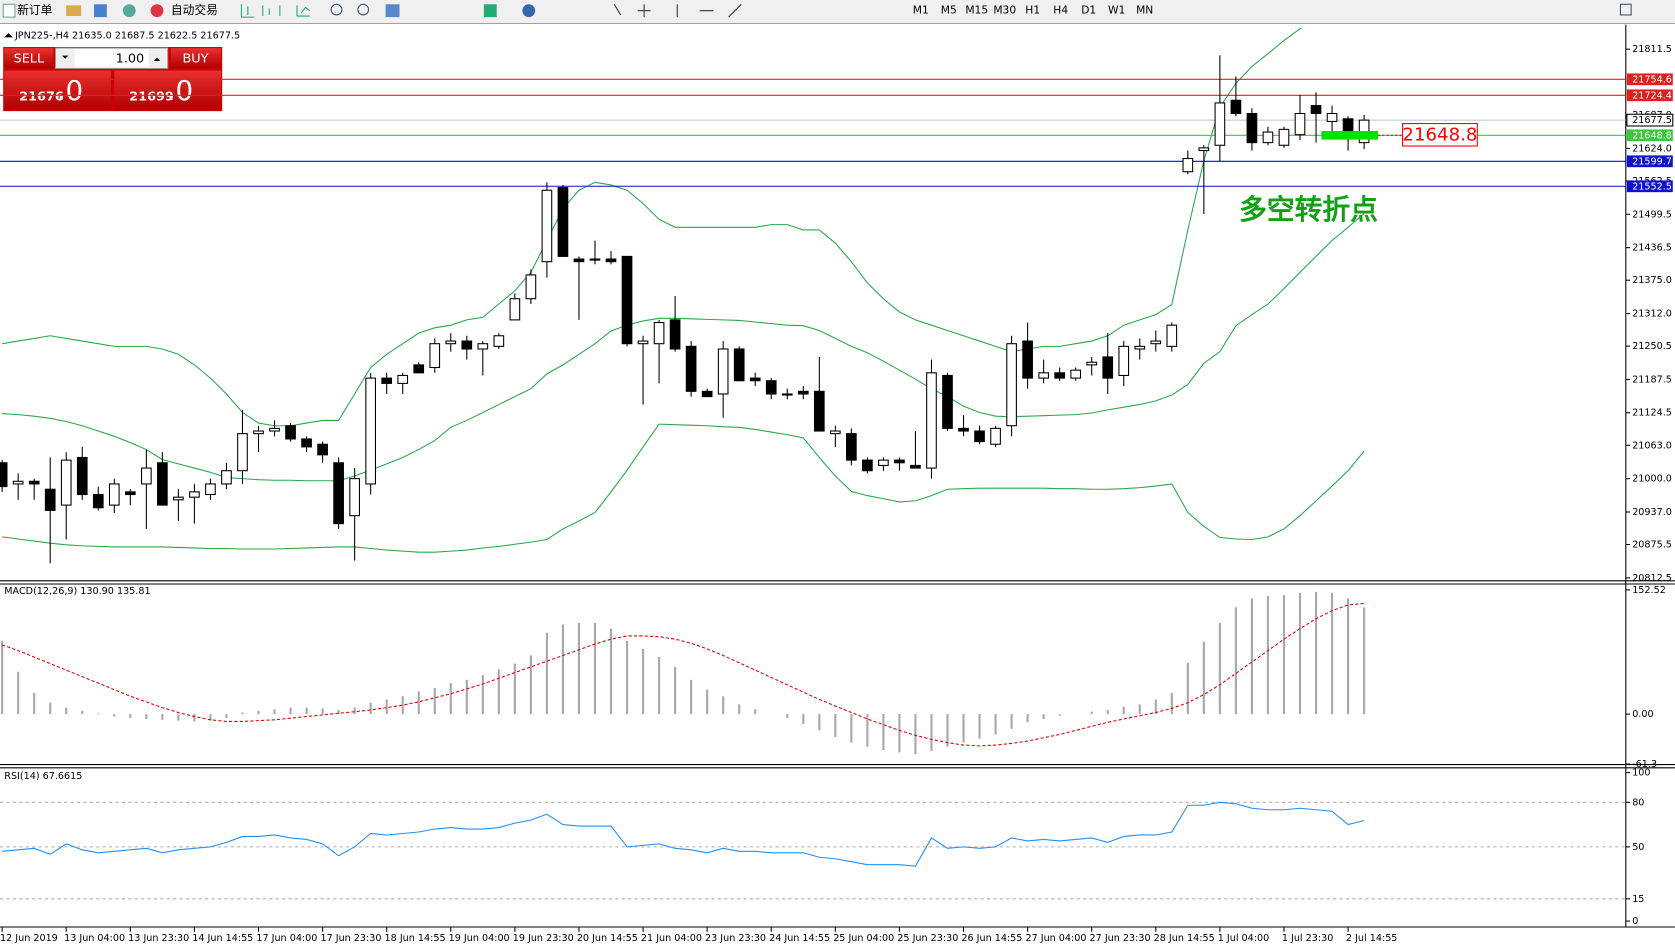 The width and height of the screenshot is (1675, 950). I want to click on timeframe: M15, so click(976, 10).